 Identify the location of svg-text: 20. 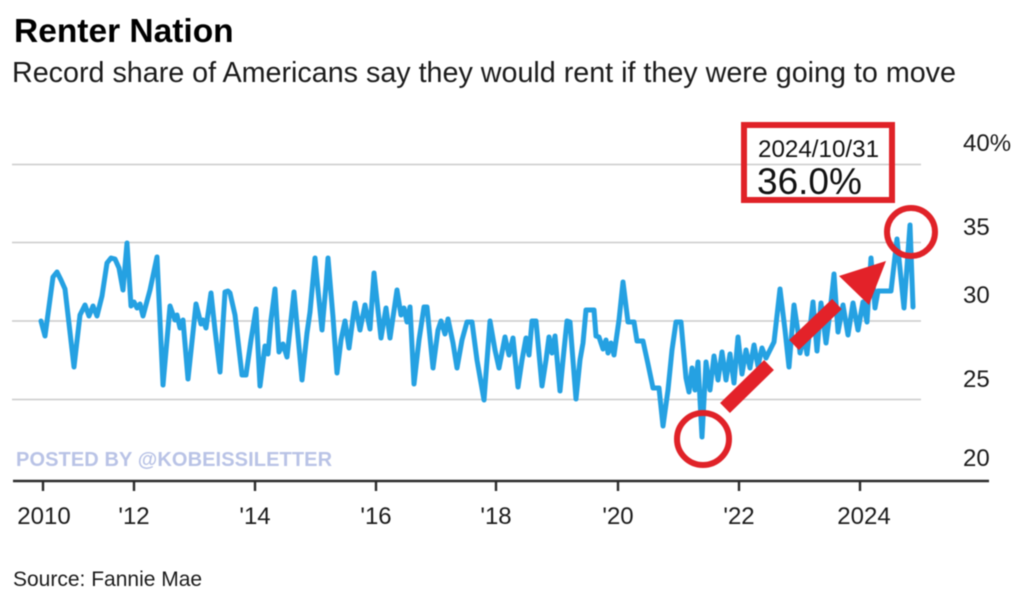
(976, 458).